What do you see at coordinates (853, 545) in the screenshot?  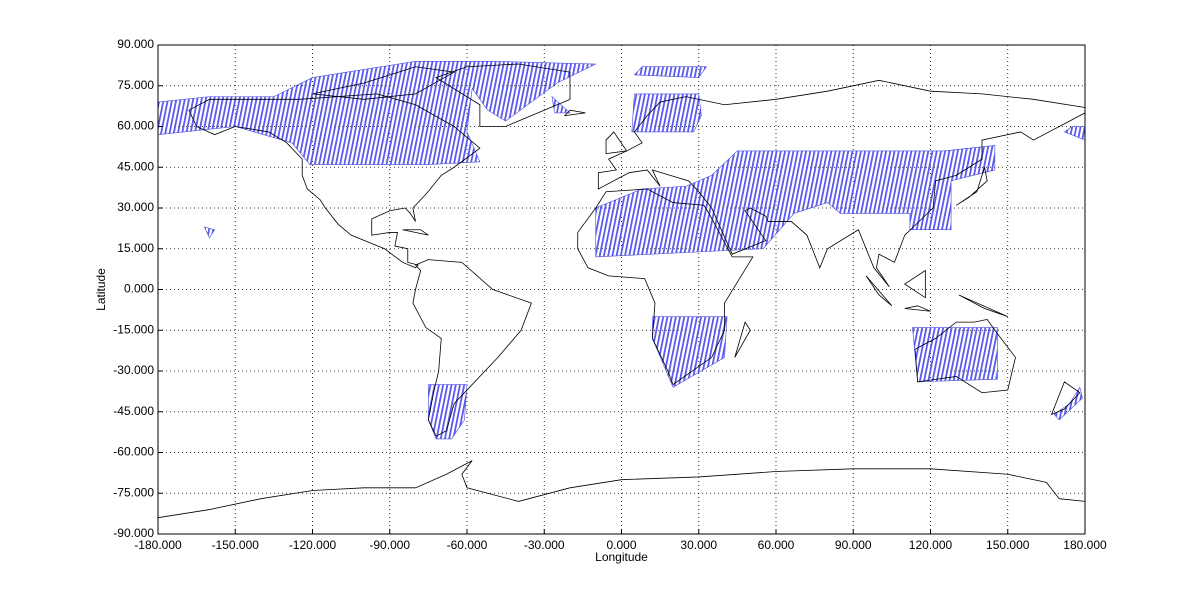 I see `x-tick-label: 90.000` at bounding box center [853, 545].